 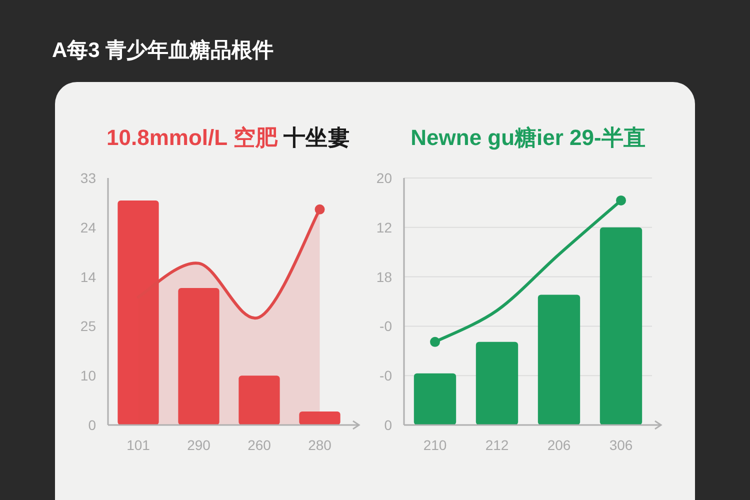 I want to click on x-tick-label: 206, so click(x=559, y=445).